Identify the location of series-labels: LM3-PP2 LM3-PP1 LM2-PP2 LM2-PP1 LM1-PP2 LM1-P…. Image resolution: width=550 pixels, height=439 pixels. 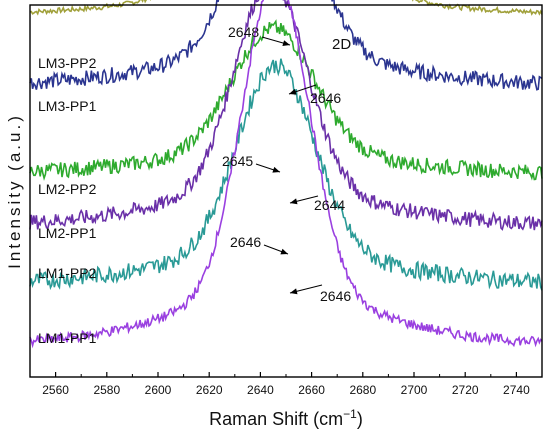
(67, 200).